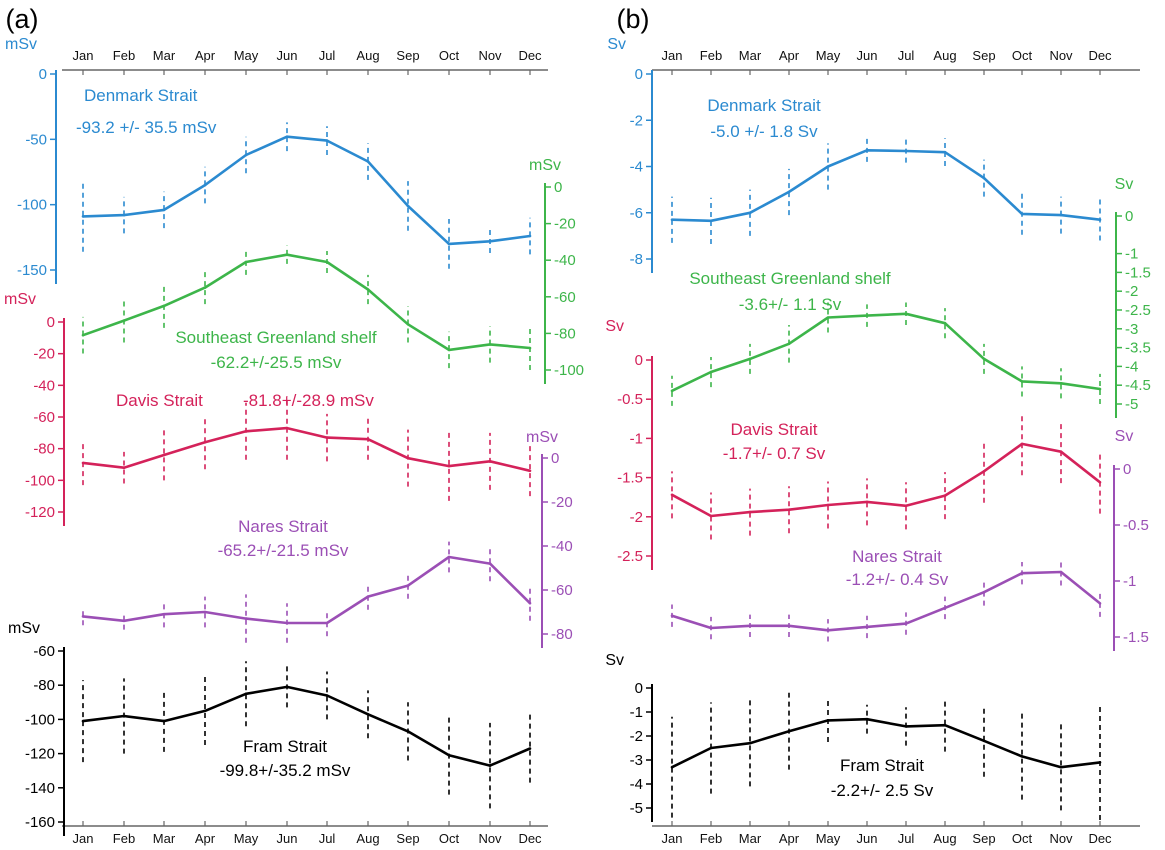 The height and width of the screenshot is (850, 1165). I want to click on top-month-label: Oct, so click(449, 55).